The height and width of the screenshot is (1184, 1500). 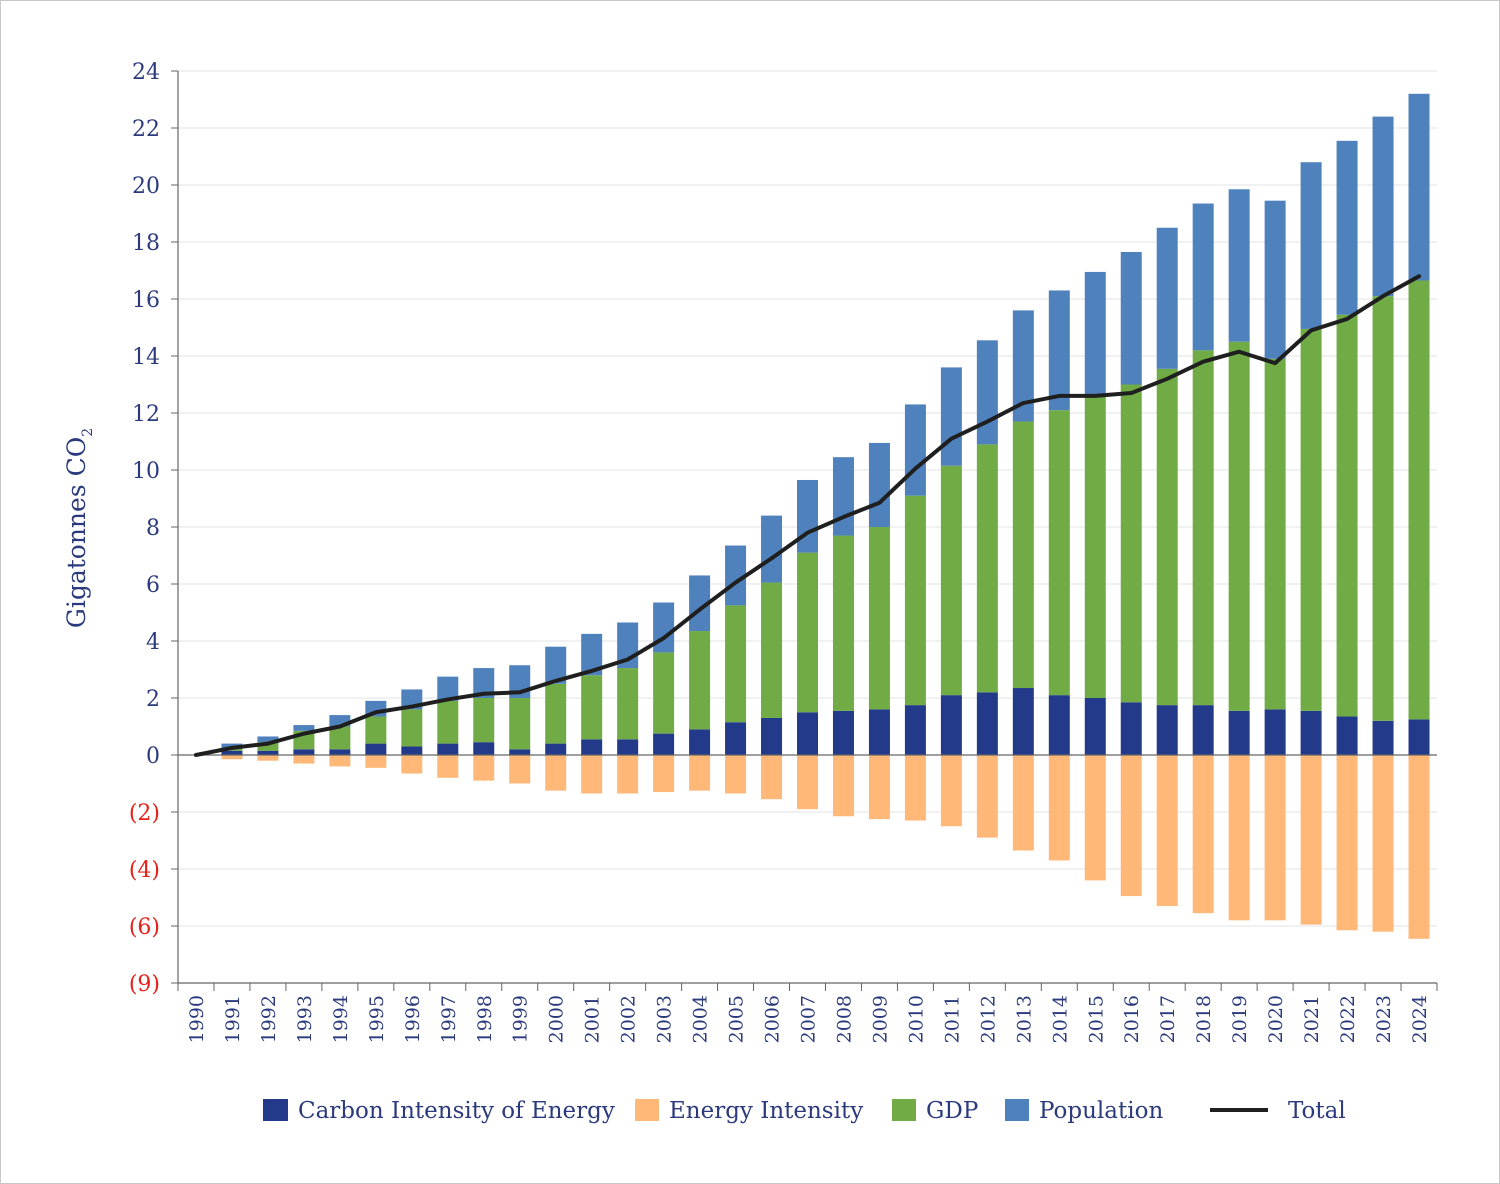 I want to click on energy-intensity-bars, so click(x=825, y=847).